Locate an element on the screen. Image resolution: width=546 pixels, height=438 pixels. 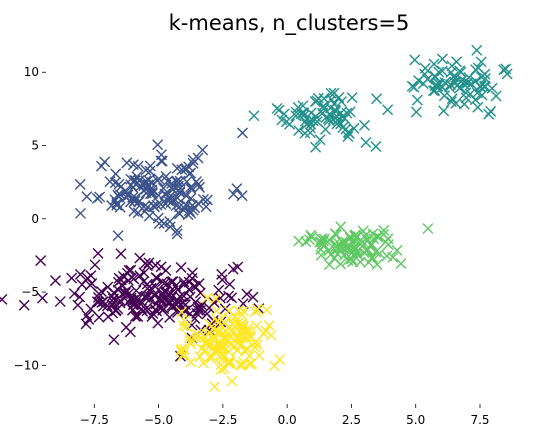
x-tick-label: 5.0 is located at coordinates (415, 420).